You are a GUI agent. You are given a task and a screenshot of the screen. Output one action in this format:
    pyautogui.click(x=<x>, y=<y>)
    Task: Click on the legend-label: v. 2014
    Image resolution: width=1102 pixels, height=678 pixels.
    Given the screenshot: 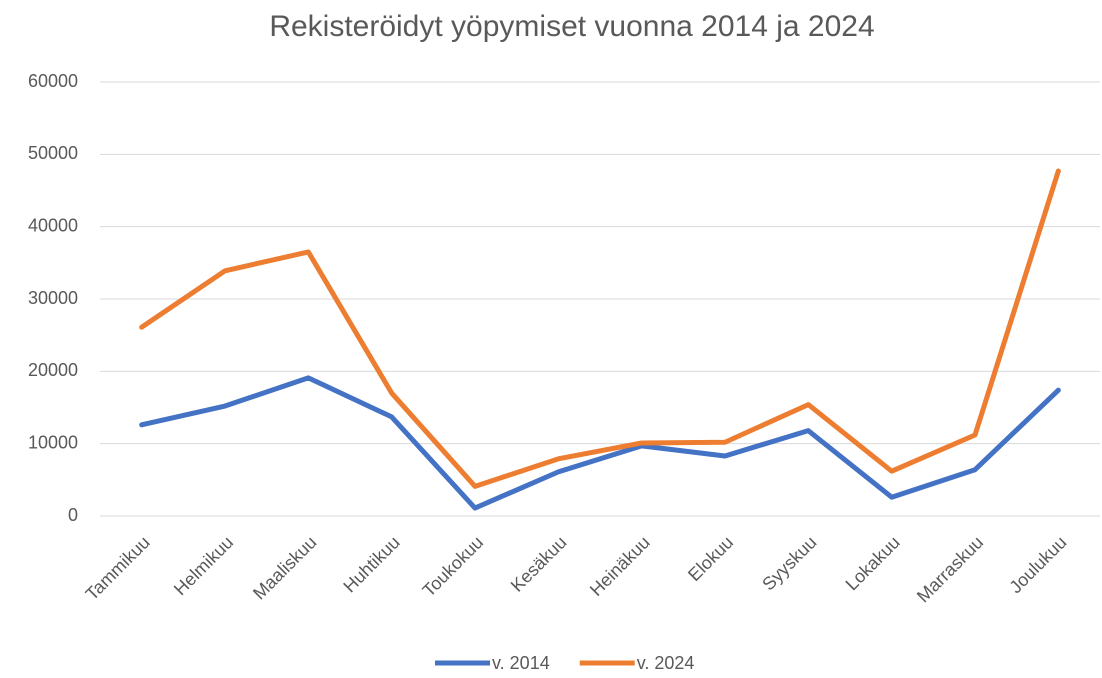 What is the action you would take?
    pyautogui.click(x=521, y=663)
    